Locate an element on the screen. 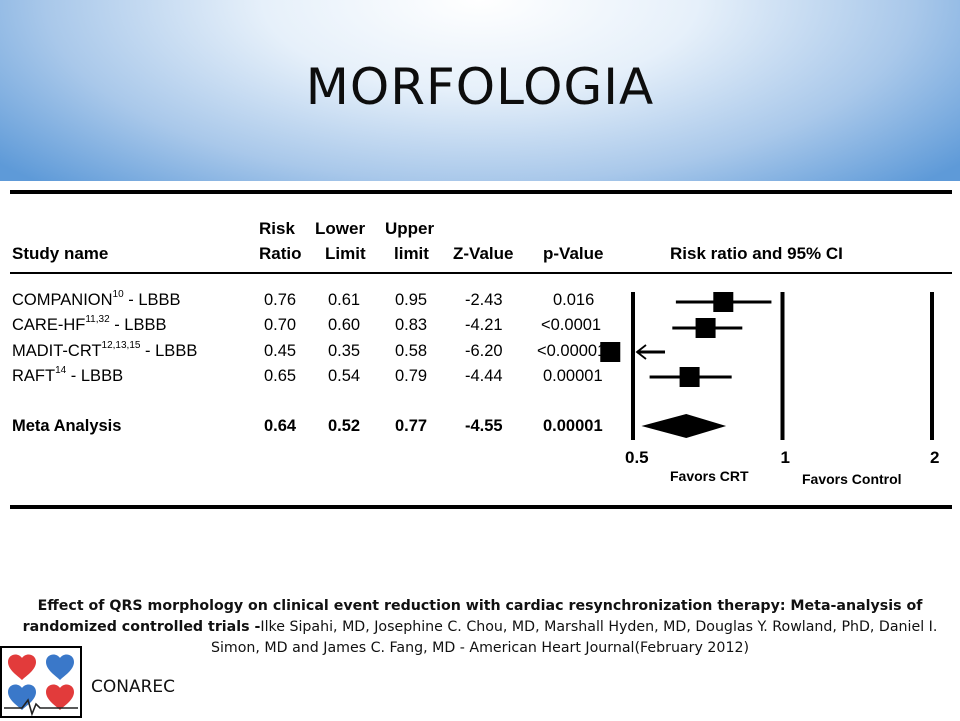 Image resolution: width=960 pixels, height=721 pixels. header-z-value: Z-Value is located at coordinates (483, 253).